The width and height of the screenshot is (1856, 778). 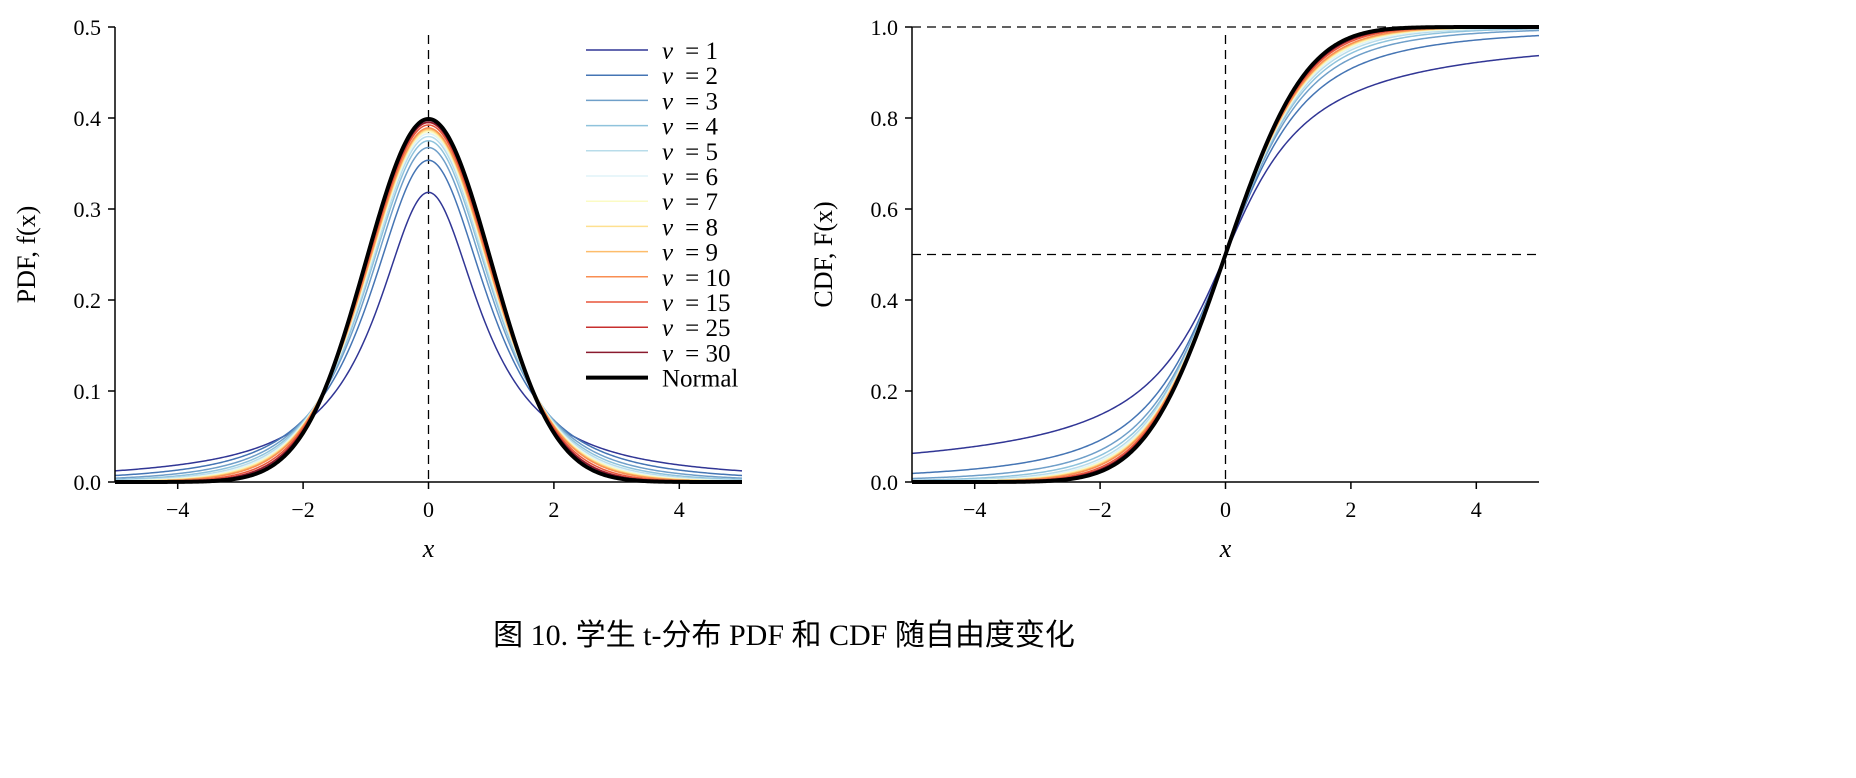 I want to click on legend-value: = 8, so click(x=701, y=227).